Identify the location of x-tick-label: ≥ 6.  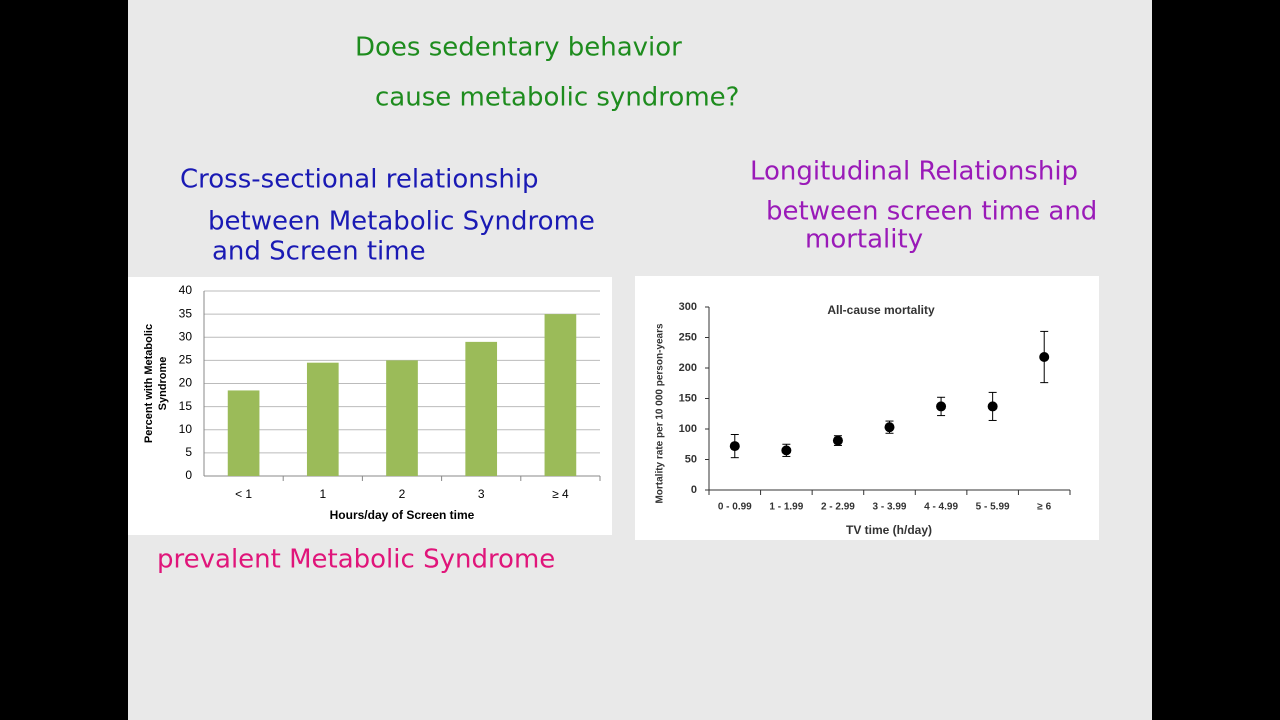
(1044, 507).